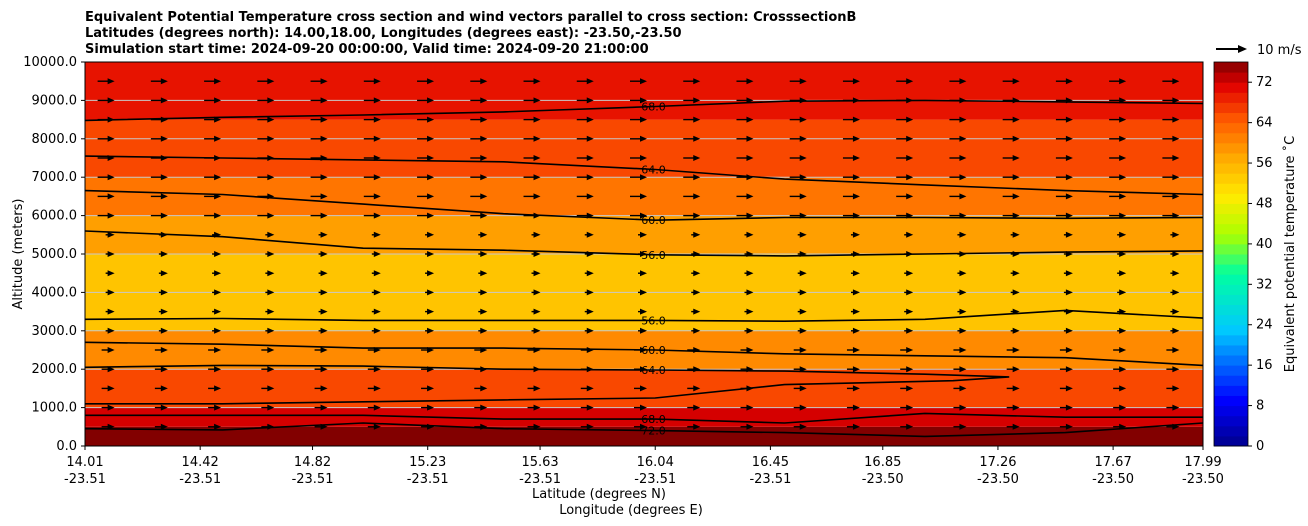  I want to click on quiver-key: 10 m/s, so click(1259, 50).